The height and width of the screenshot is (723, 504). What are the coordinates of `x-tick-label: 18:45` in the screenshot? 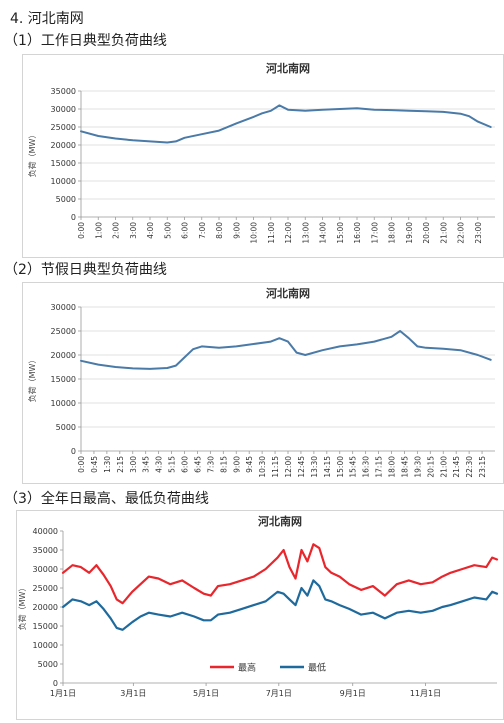 It's located at (404, 467).